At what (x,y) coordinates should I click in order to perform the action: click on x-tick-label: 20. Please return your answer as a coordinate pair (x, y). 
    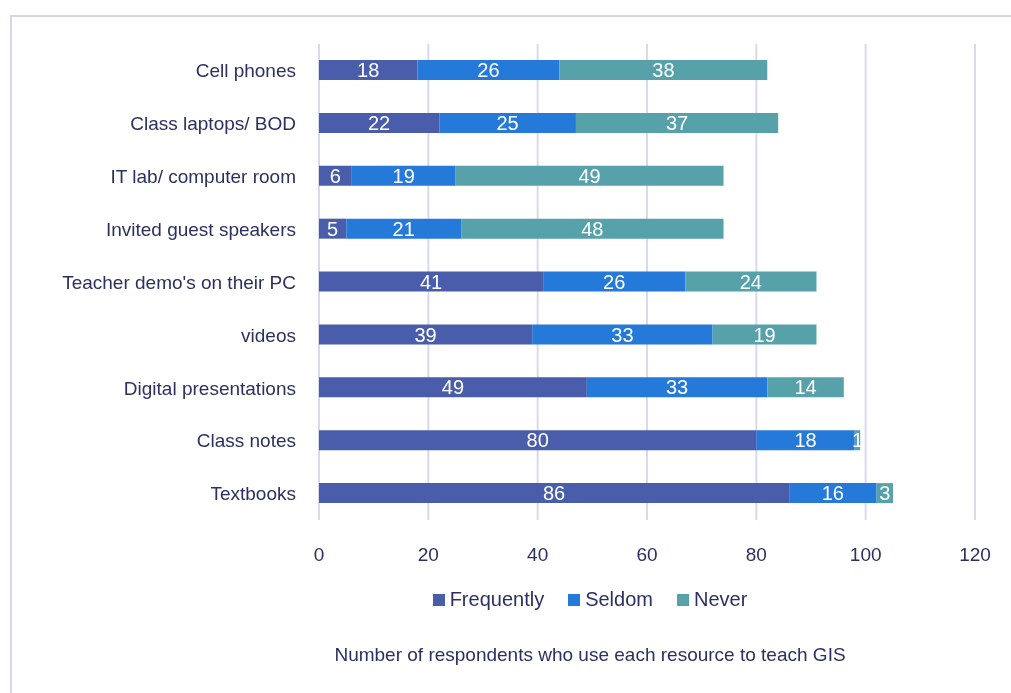
    Looking at the image, I should click on (428, 555).